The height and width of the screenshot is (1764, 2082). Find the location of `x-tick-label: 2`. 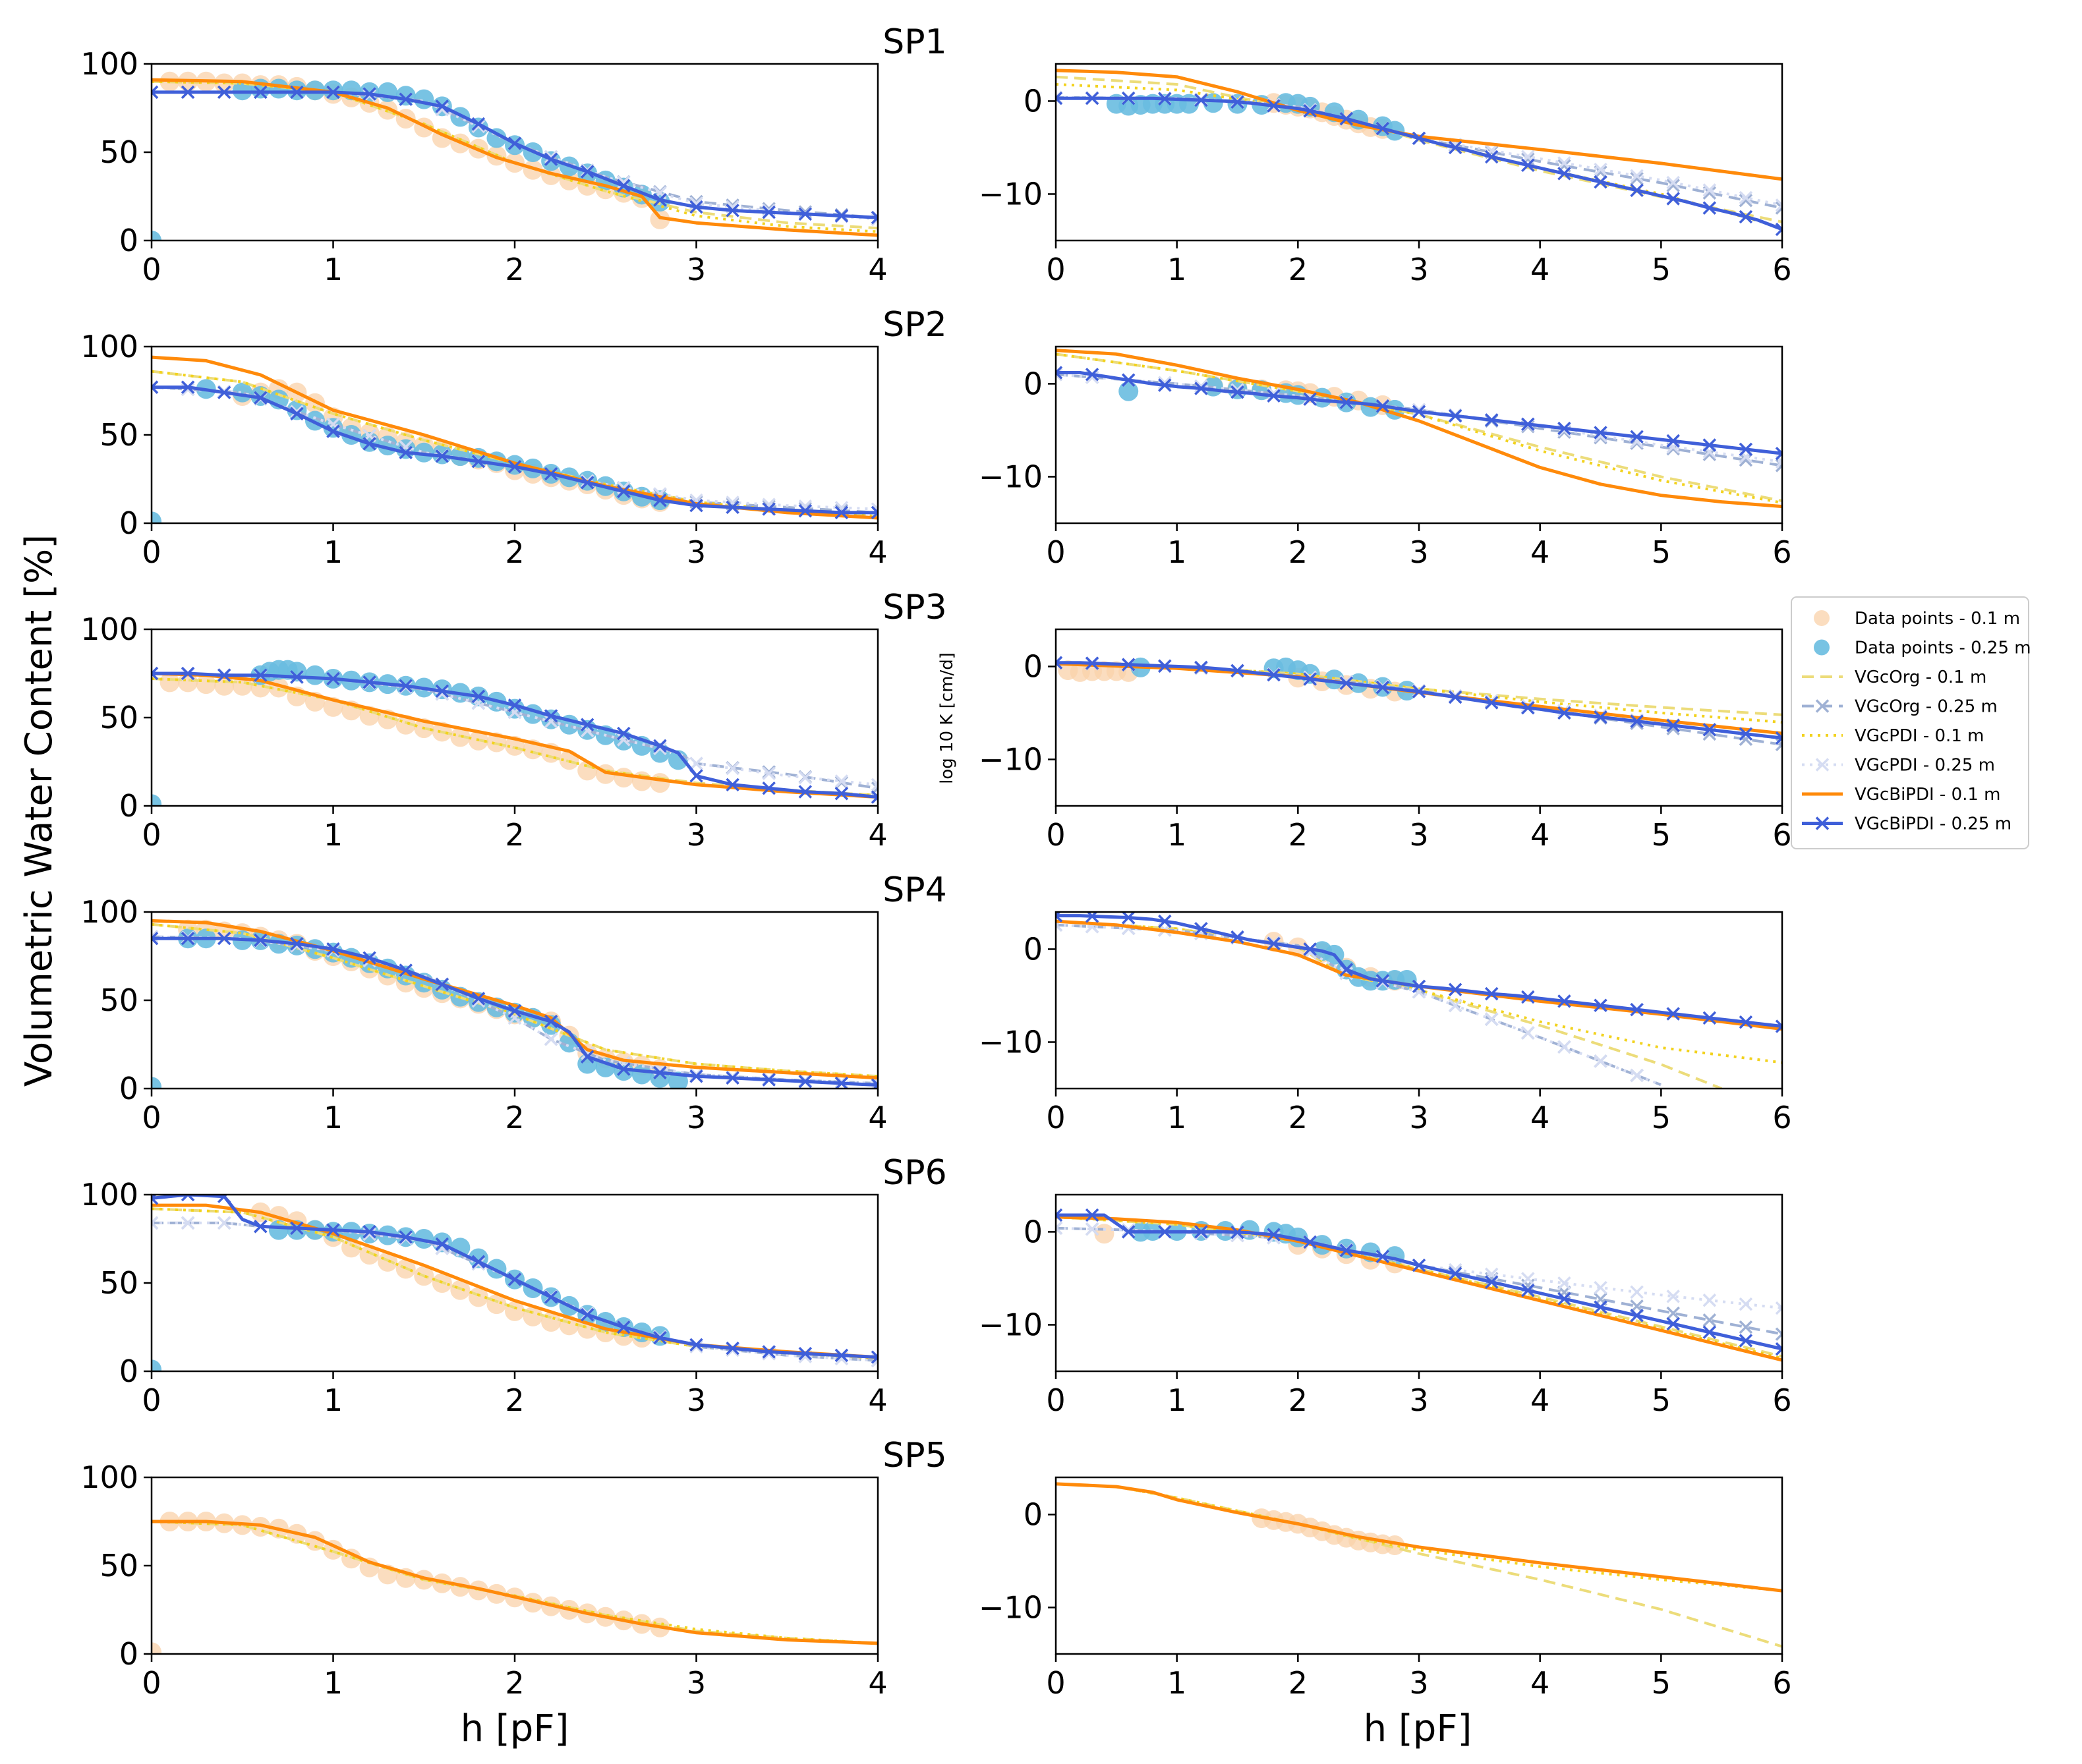

x-tick-label: 2 is located at coordinates (1298, 552).